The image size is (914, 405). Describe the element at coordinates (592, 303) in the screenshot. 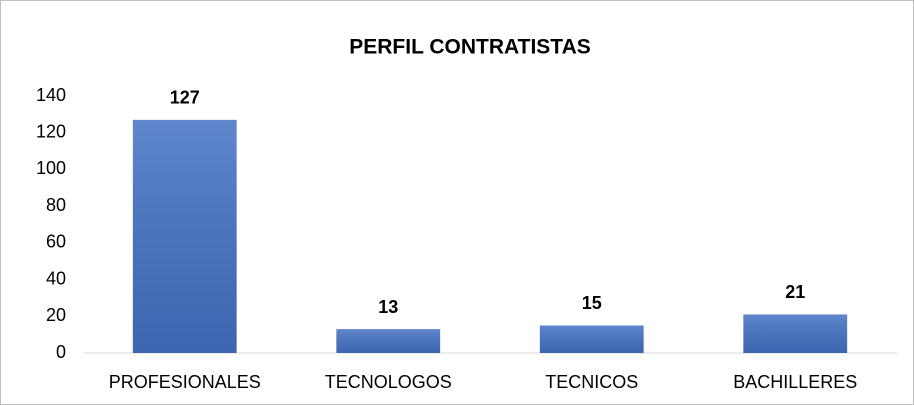

I see `data-label: 15` at that location.